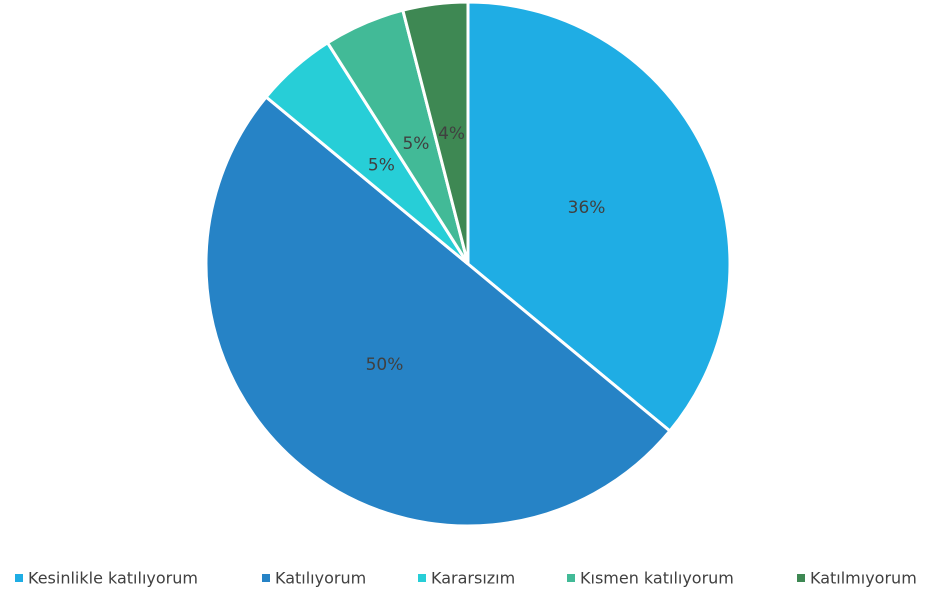 The image size is (941, 593). I want to click on data-label: 4%, so click(451, 134).